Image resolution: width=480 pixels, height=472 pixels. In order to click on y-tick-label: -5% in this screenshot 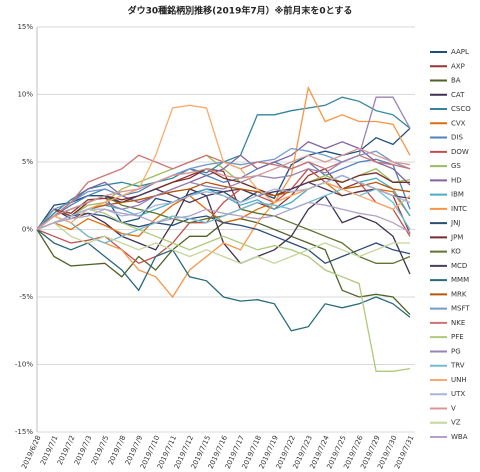, I will do `click(26, 297)`.